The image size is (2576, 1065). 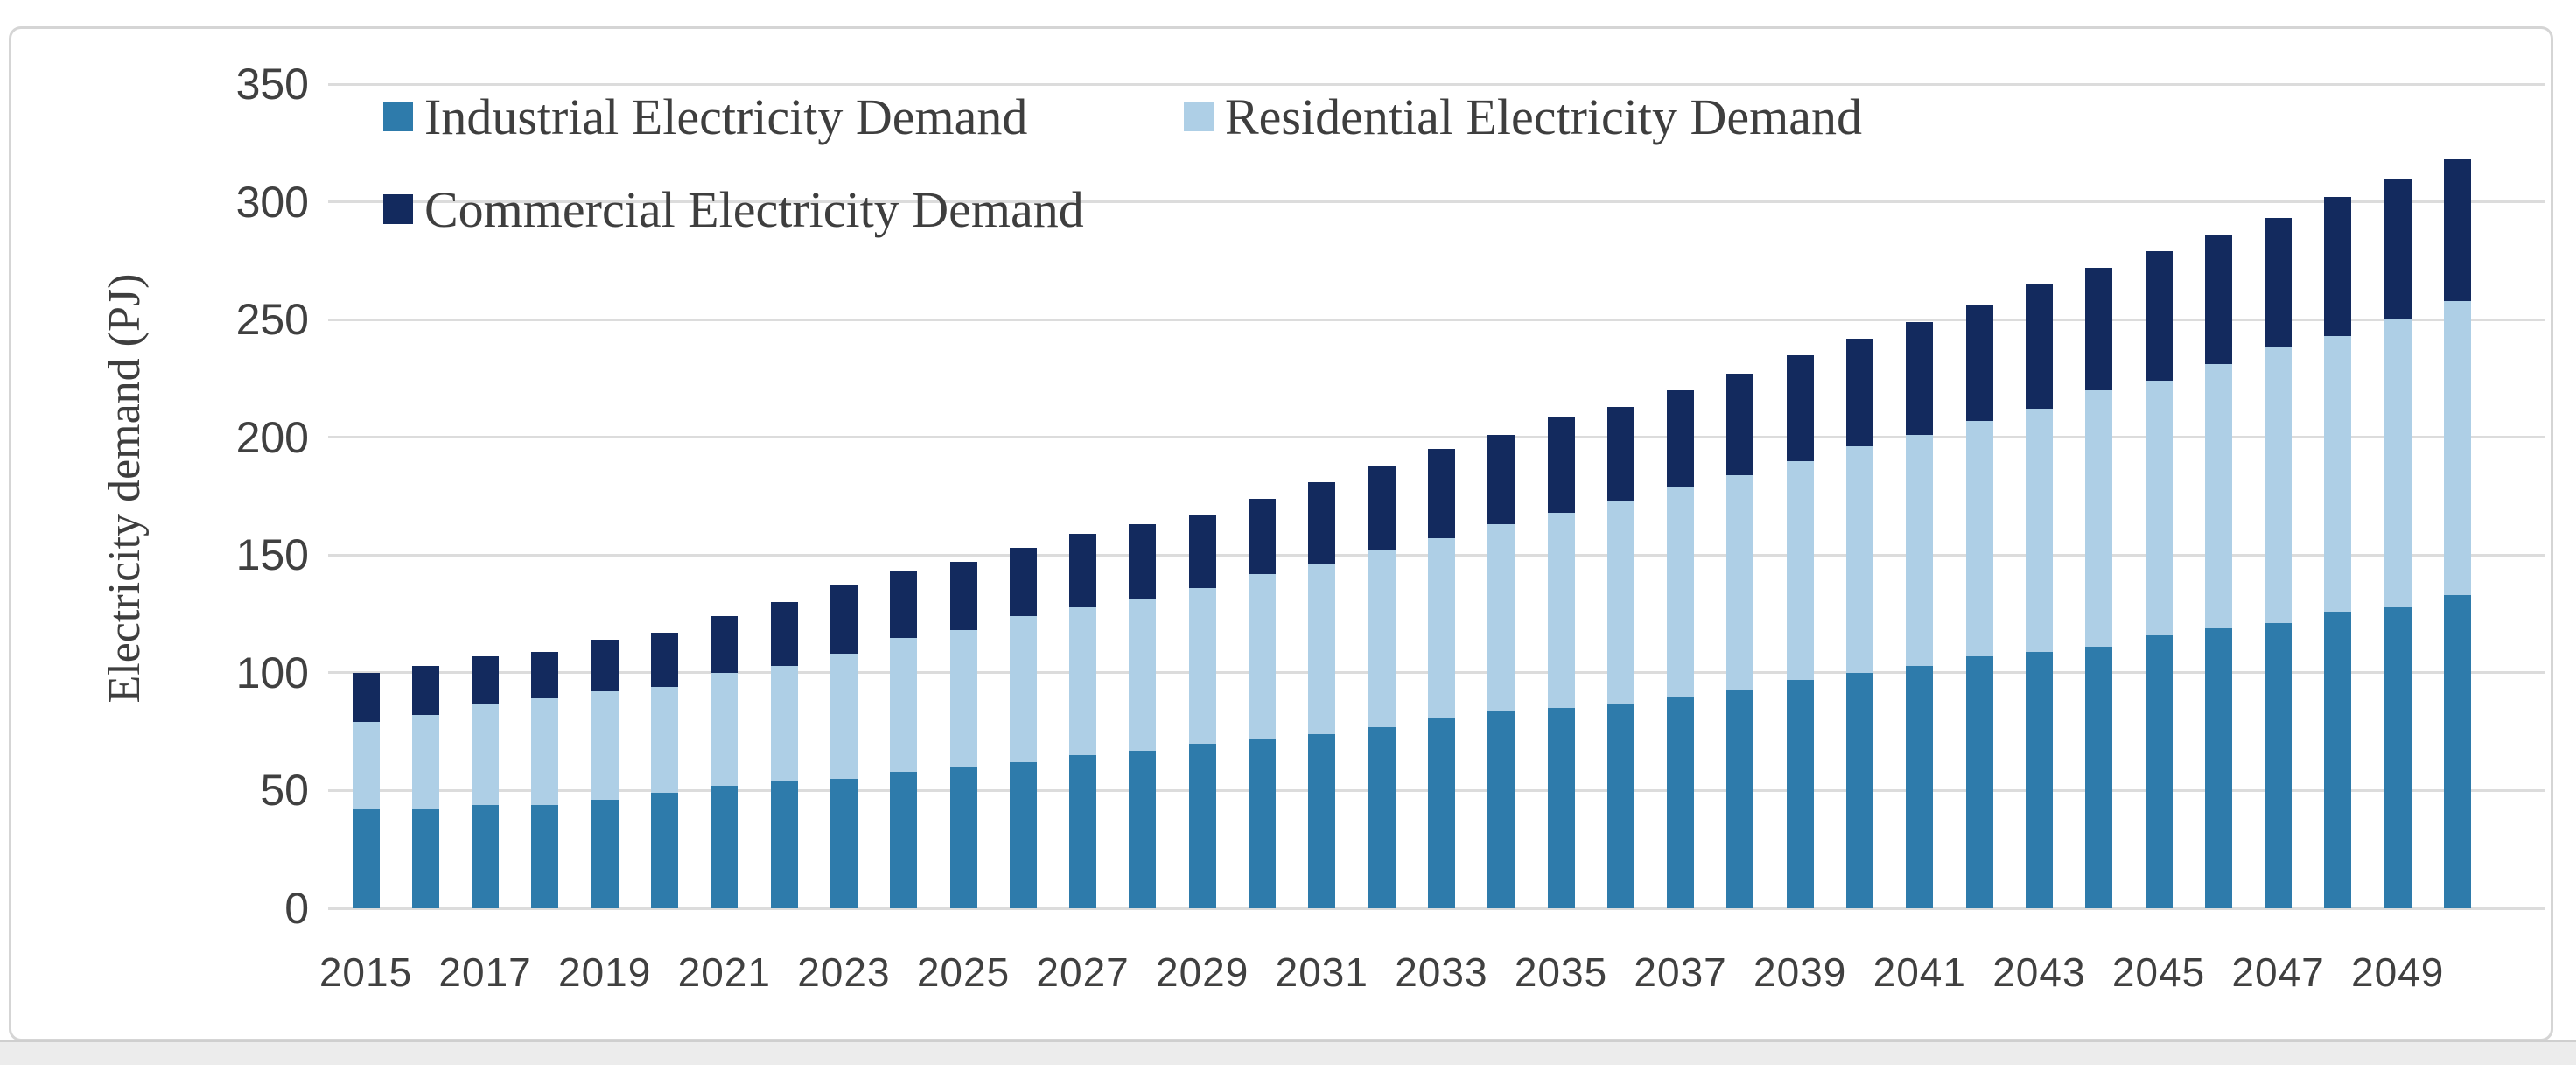 I want to click on bar-2050-residential, so click(x=2457, y=448).